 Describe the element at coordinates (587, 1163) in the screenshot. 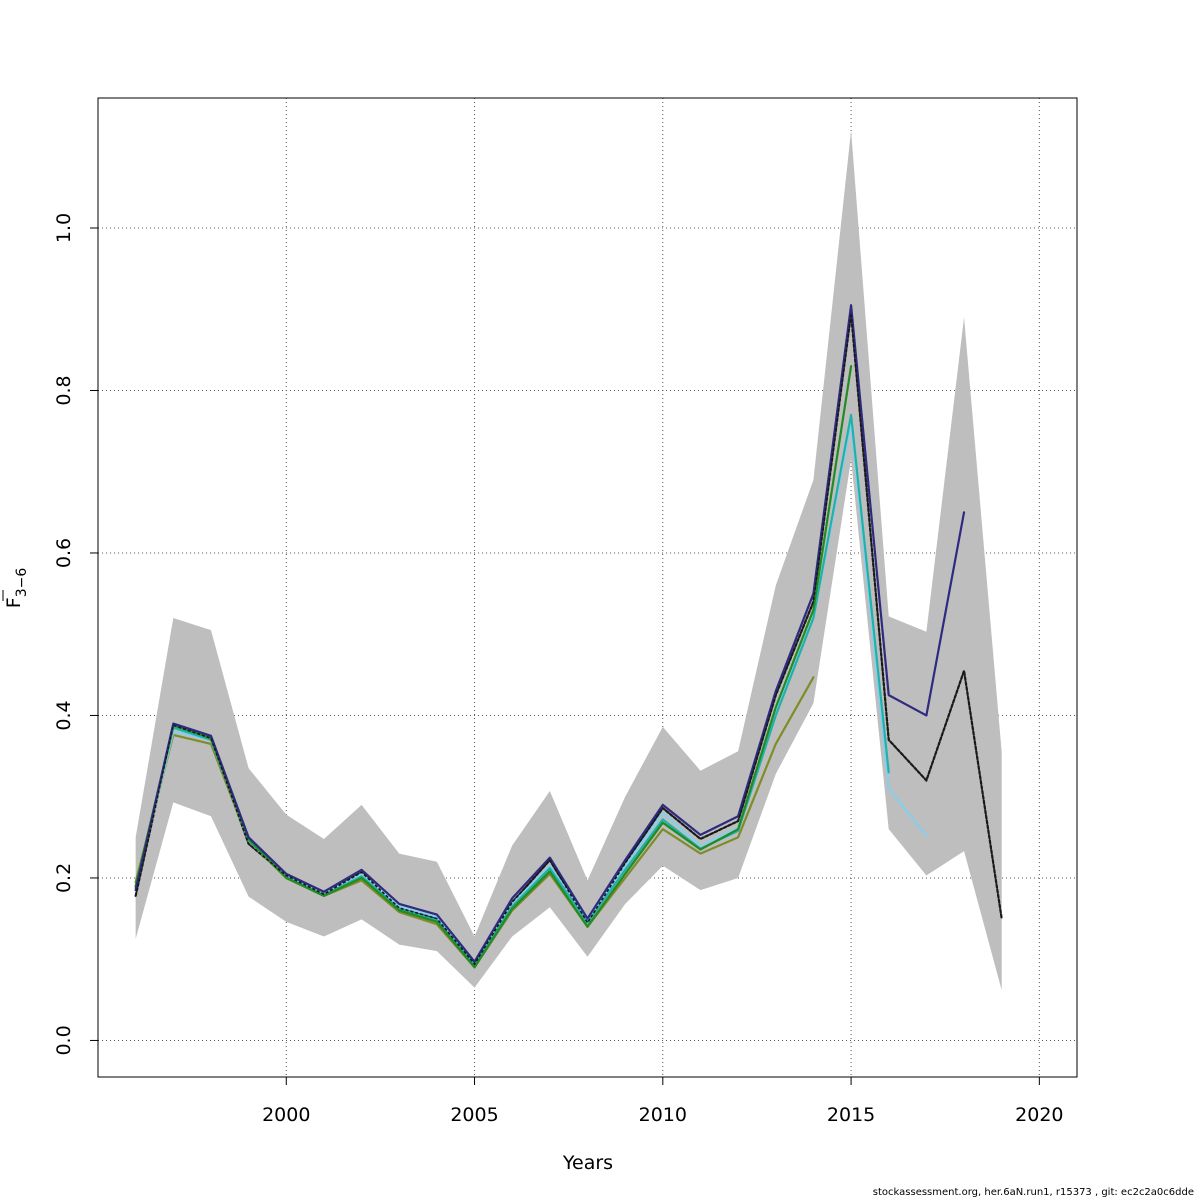

I see `x-axis-label: Years` at that location.